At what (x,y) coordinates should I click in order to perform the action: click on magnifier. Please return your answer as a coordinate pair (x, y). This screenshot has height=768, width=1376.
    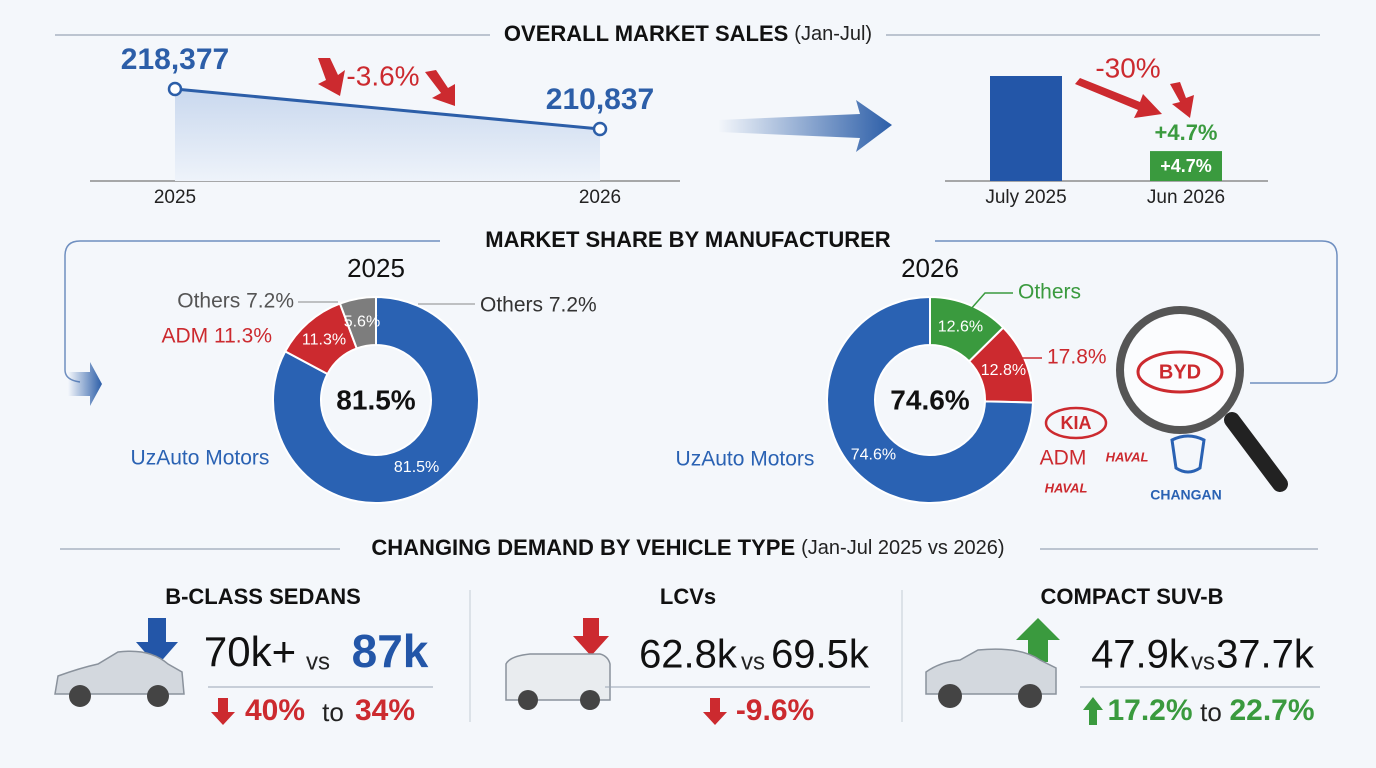
    Looking at the image, I should click on (1180, 370).